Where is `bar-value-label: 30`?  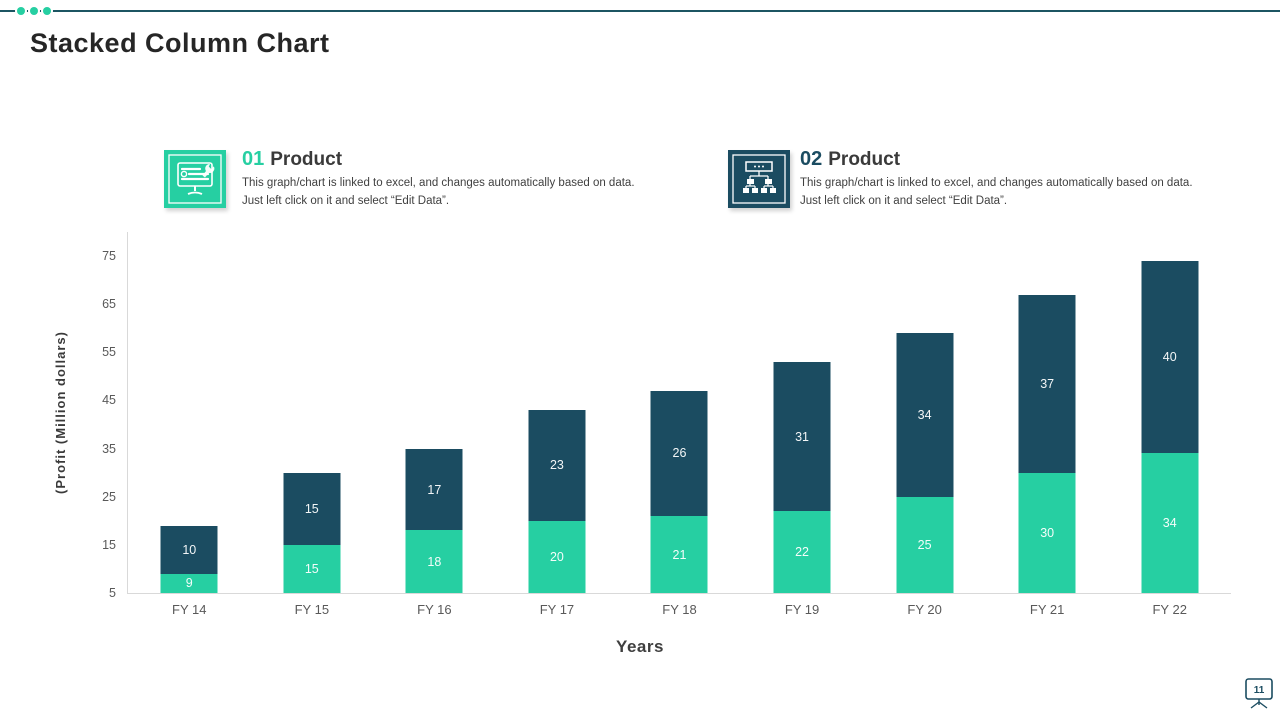
bar-value-label: 30 is located at coordinates (1047, 532).